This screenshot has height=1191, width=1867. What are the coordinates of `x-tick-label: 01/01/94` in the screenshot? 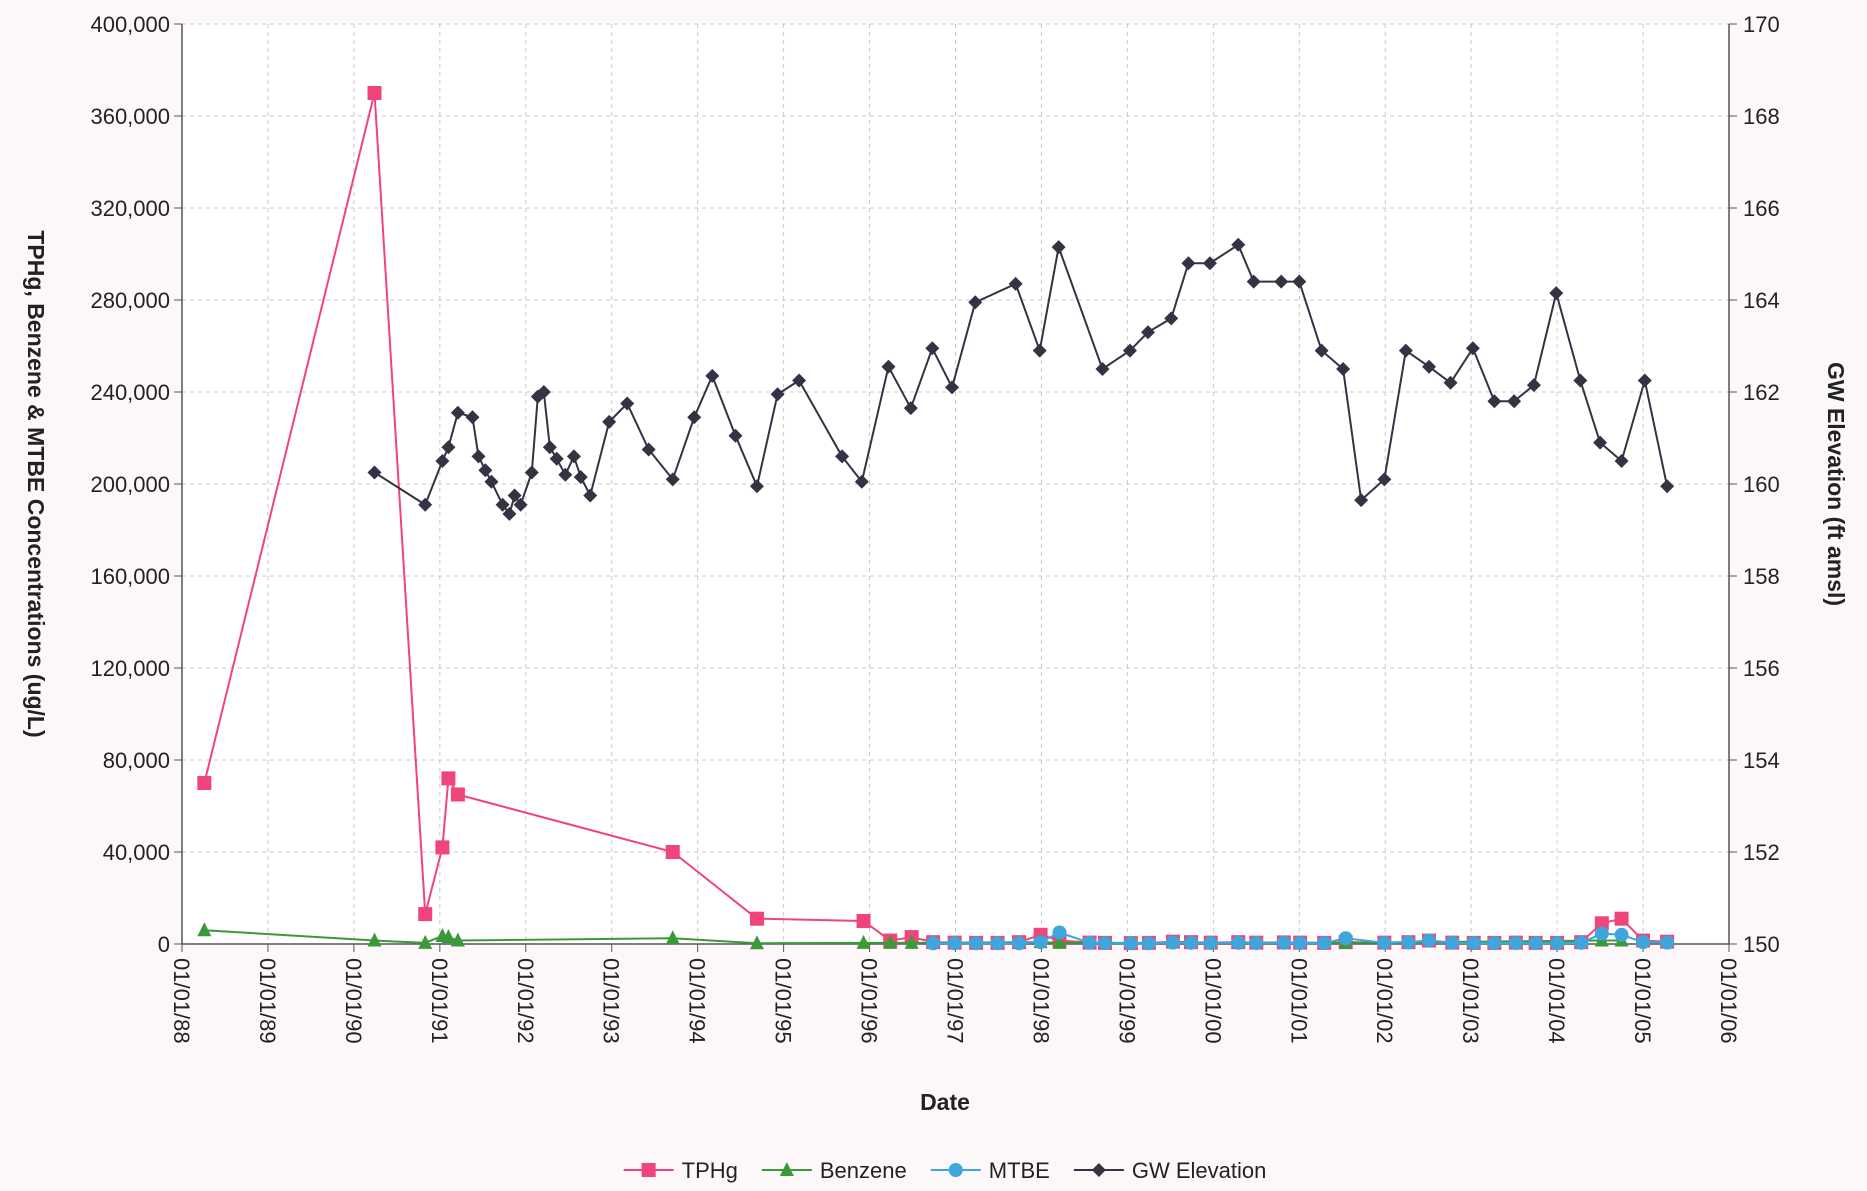 It's located at (697, 1001).